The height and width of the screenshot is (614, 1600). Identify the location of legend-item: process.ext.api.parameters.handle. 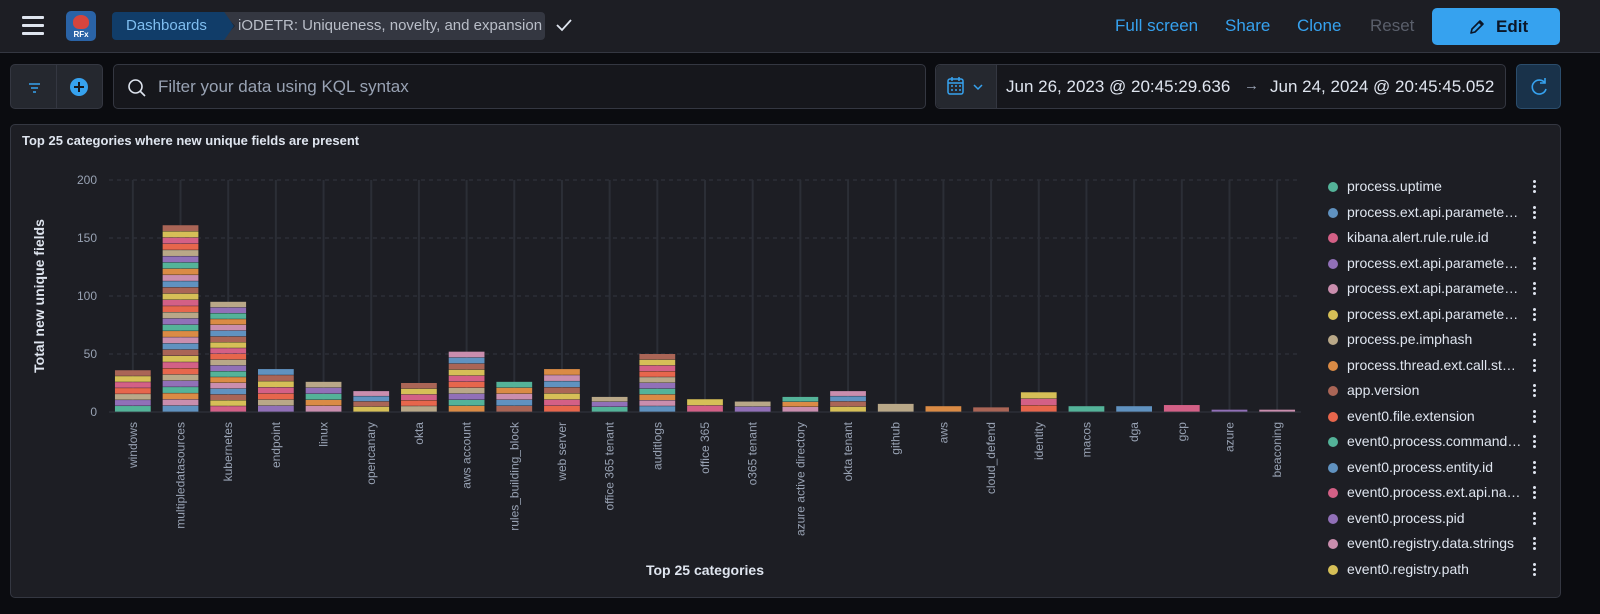
(1441, 316).